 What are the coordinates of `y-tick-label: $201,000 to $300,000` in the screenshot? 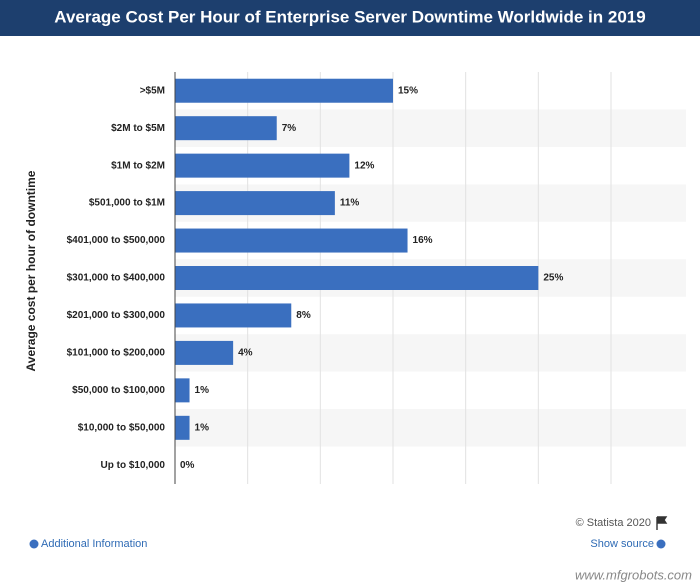 It's located at (116, 315).